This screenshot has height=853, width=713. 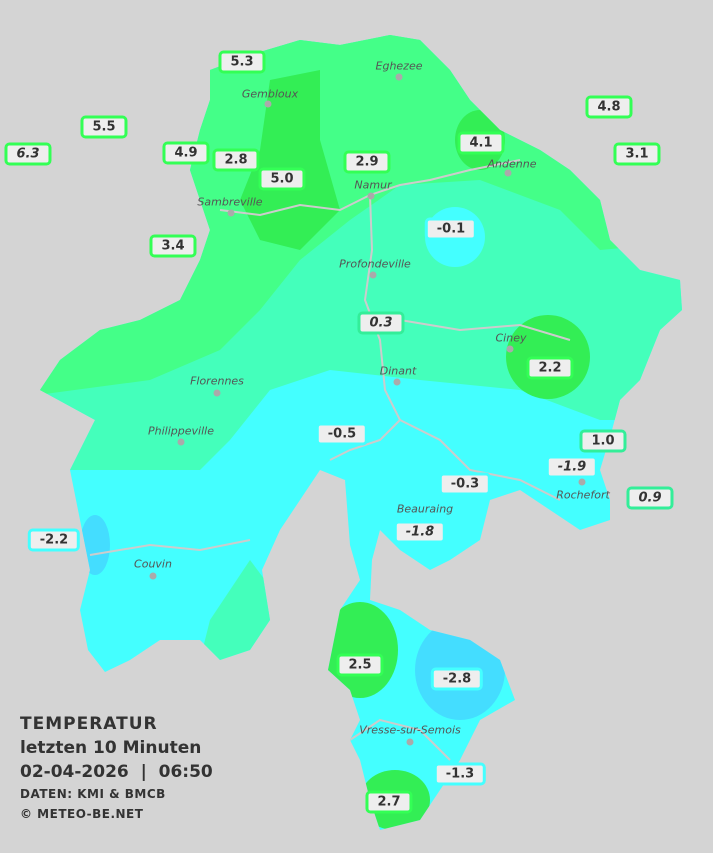 I want to click on station-value: 5.5, so click(x=104, y=127).